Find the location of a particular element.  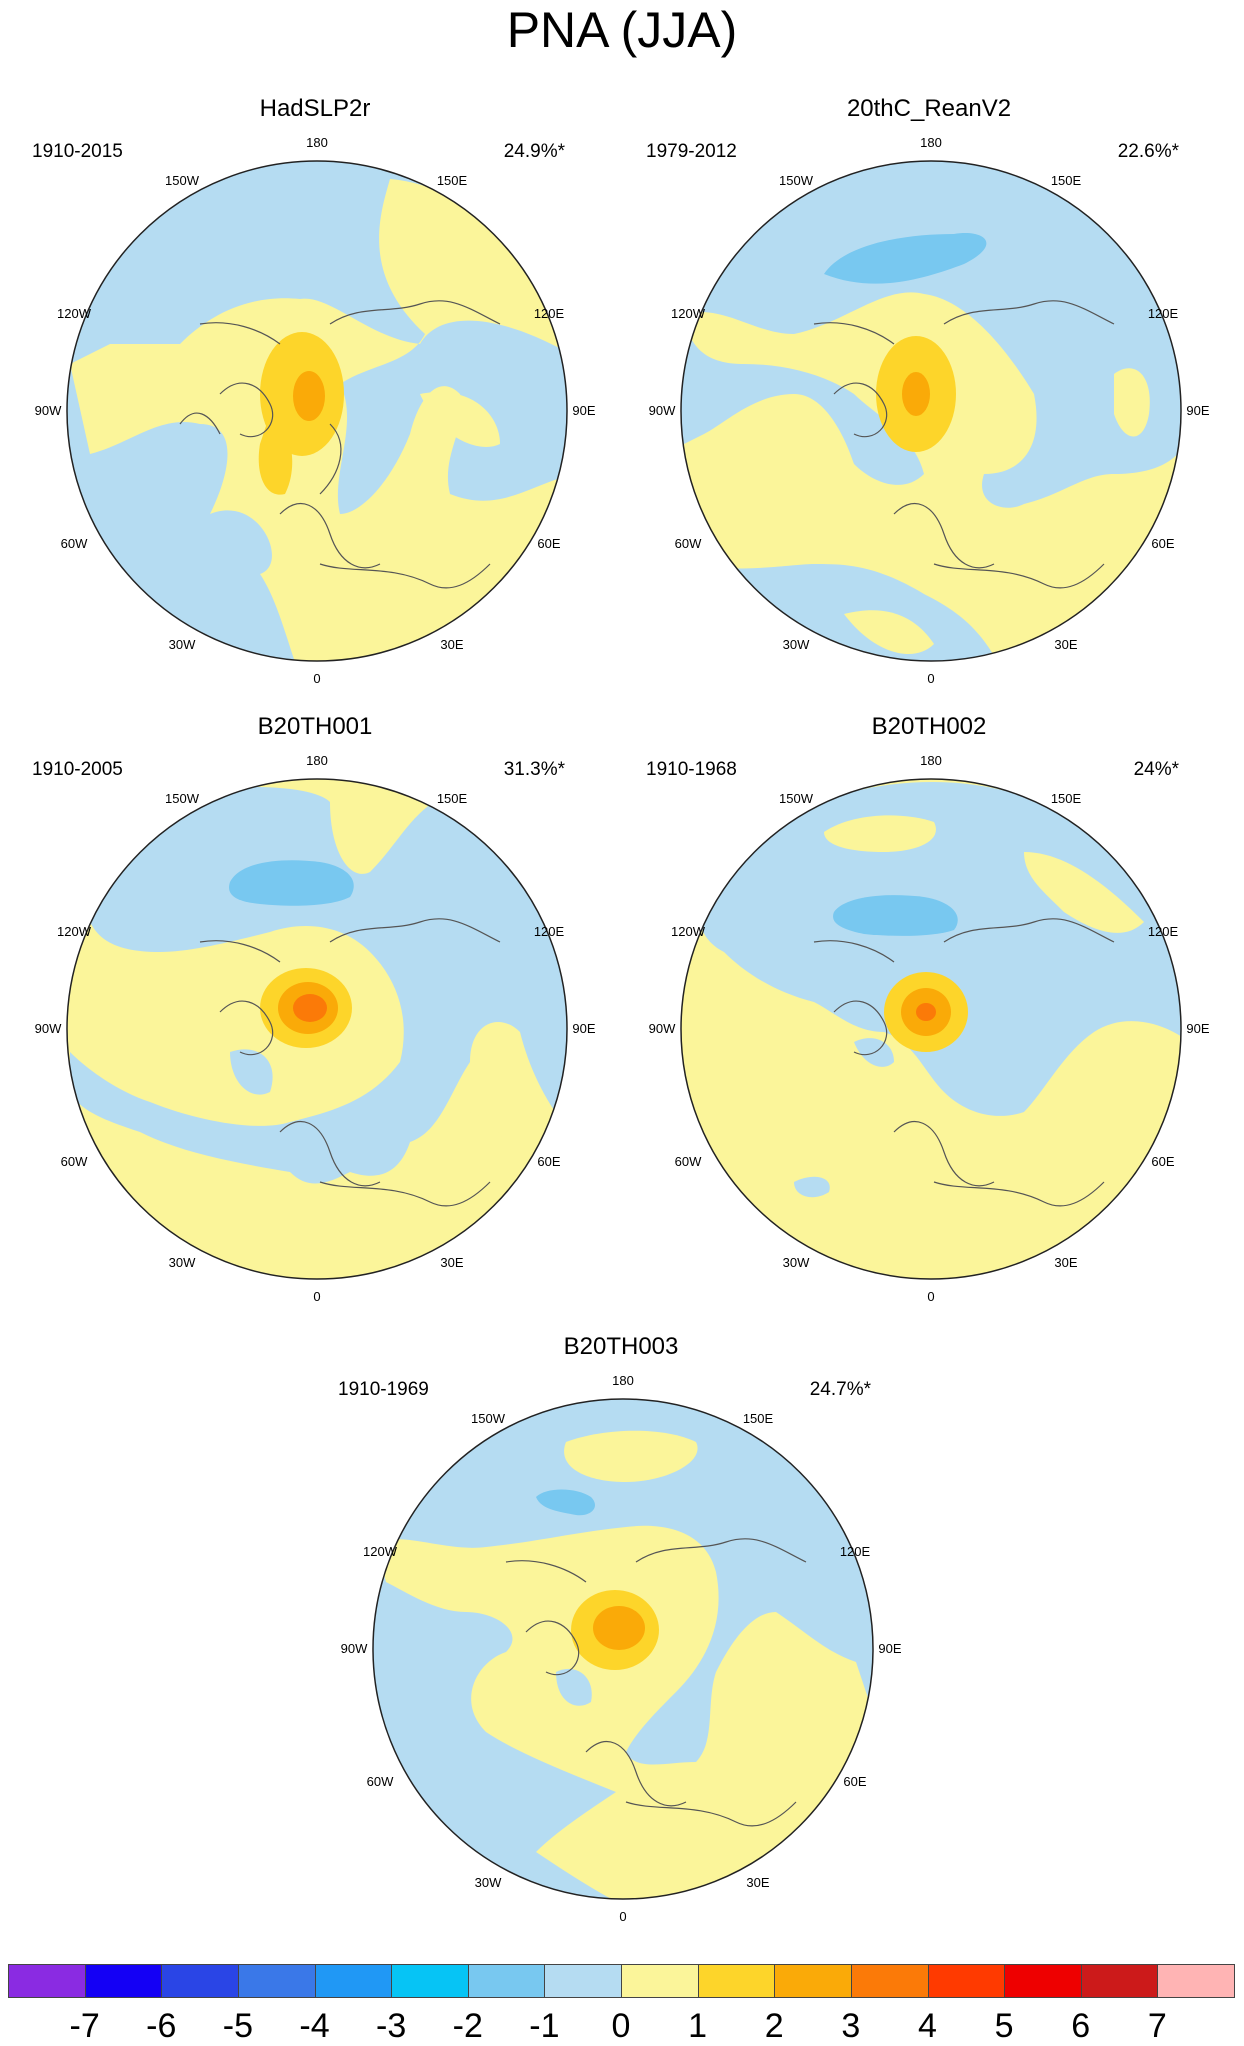

colorbar-tick-label: 6 is located at coordinates (1081, 2026).